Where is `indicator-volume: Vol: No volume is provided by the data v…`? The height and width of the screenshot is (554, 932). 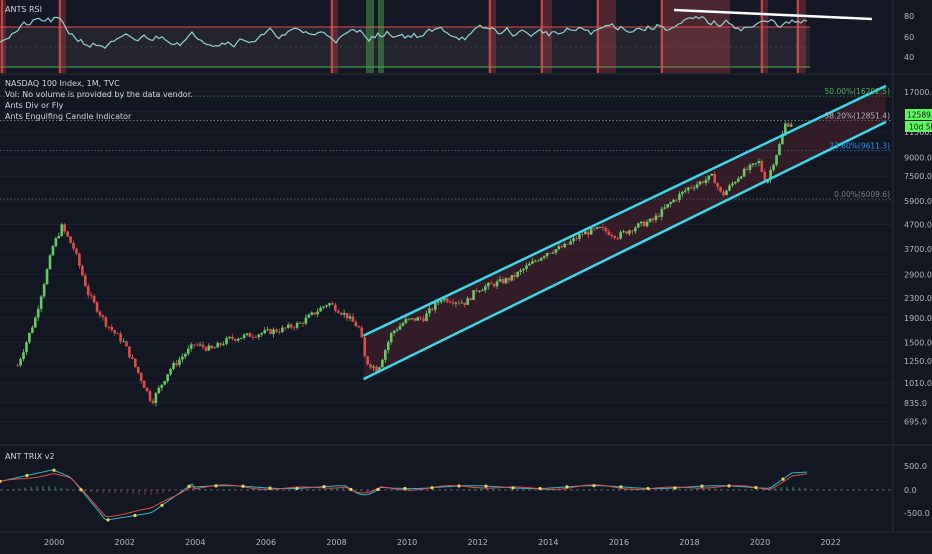
indicator-volume: Vol: No volume is provided by the data v… is located at coordinates (99, 94).